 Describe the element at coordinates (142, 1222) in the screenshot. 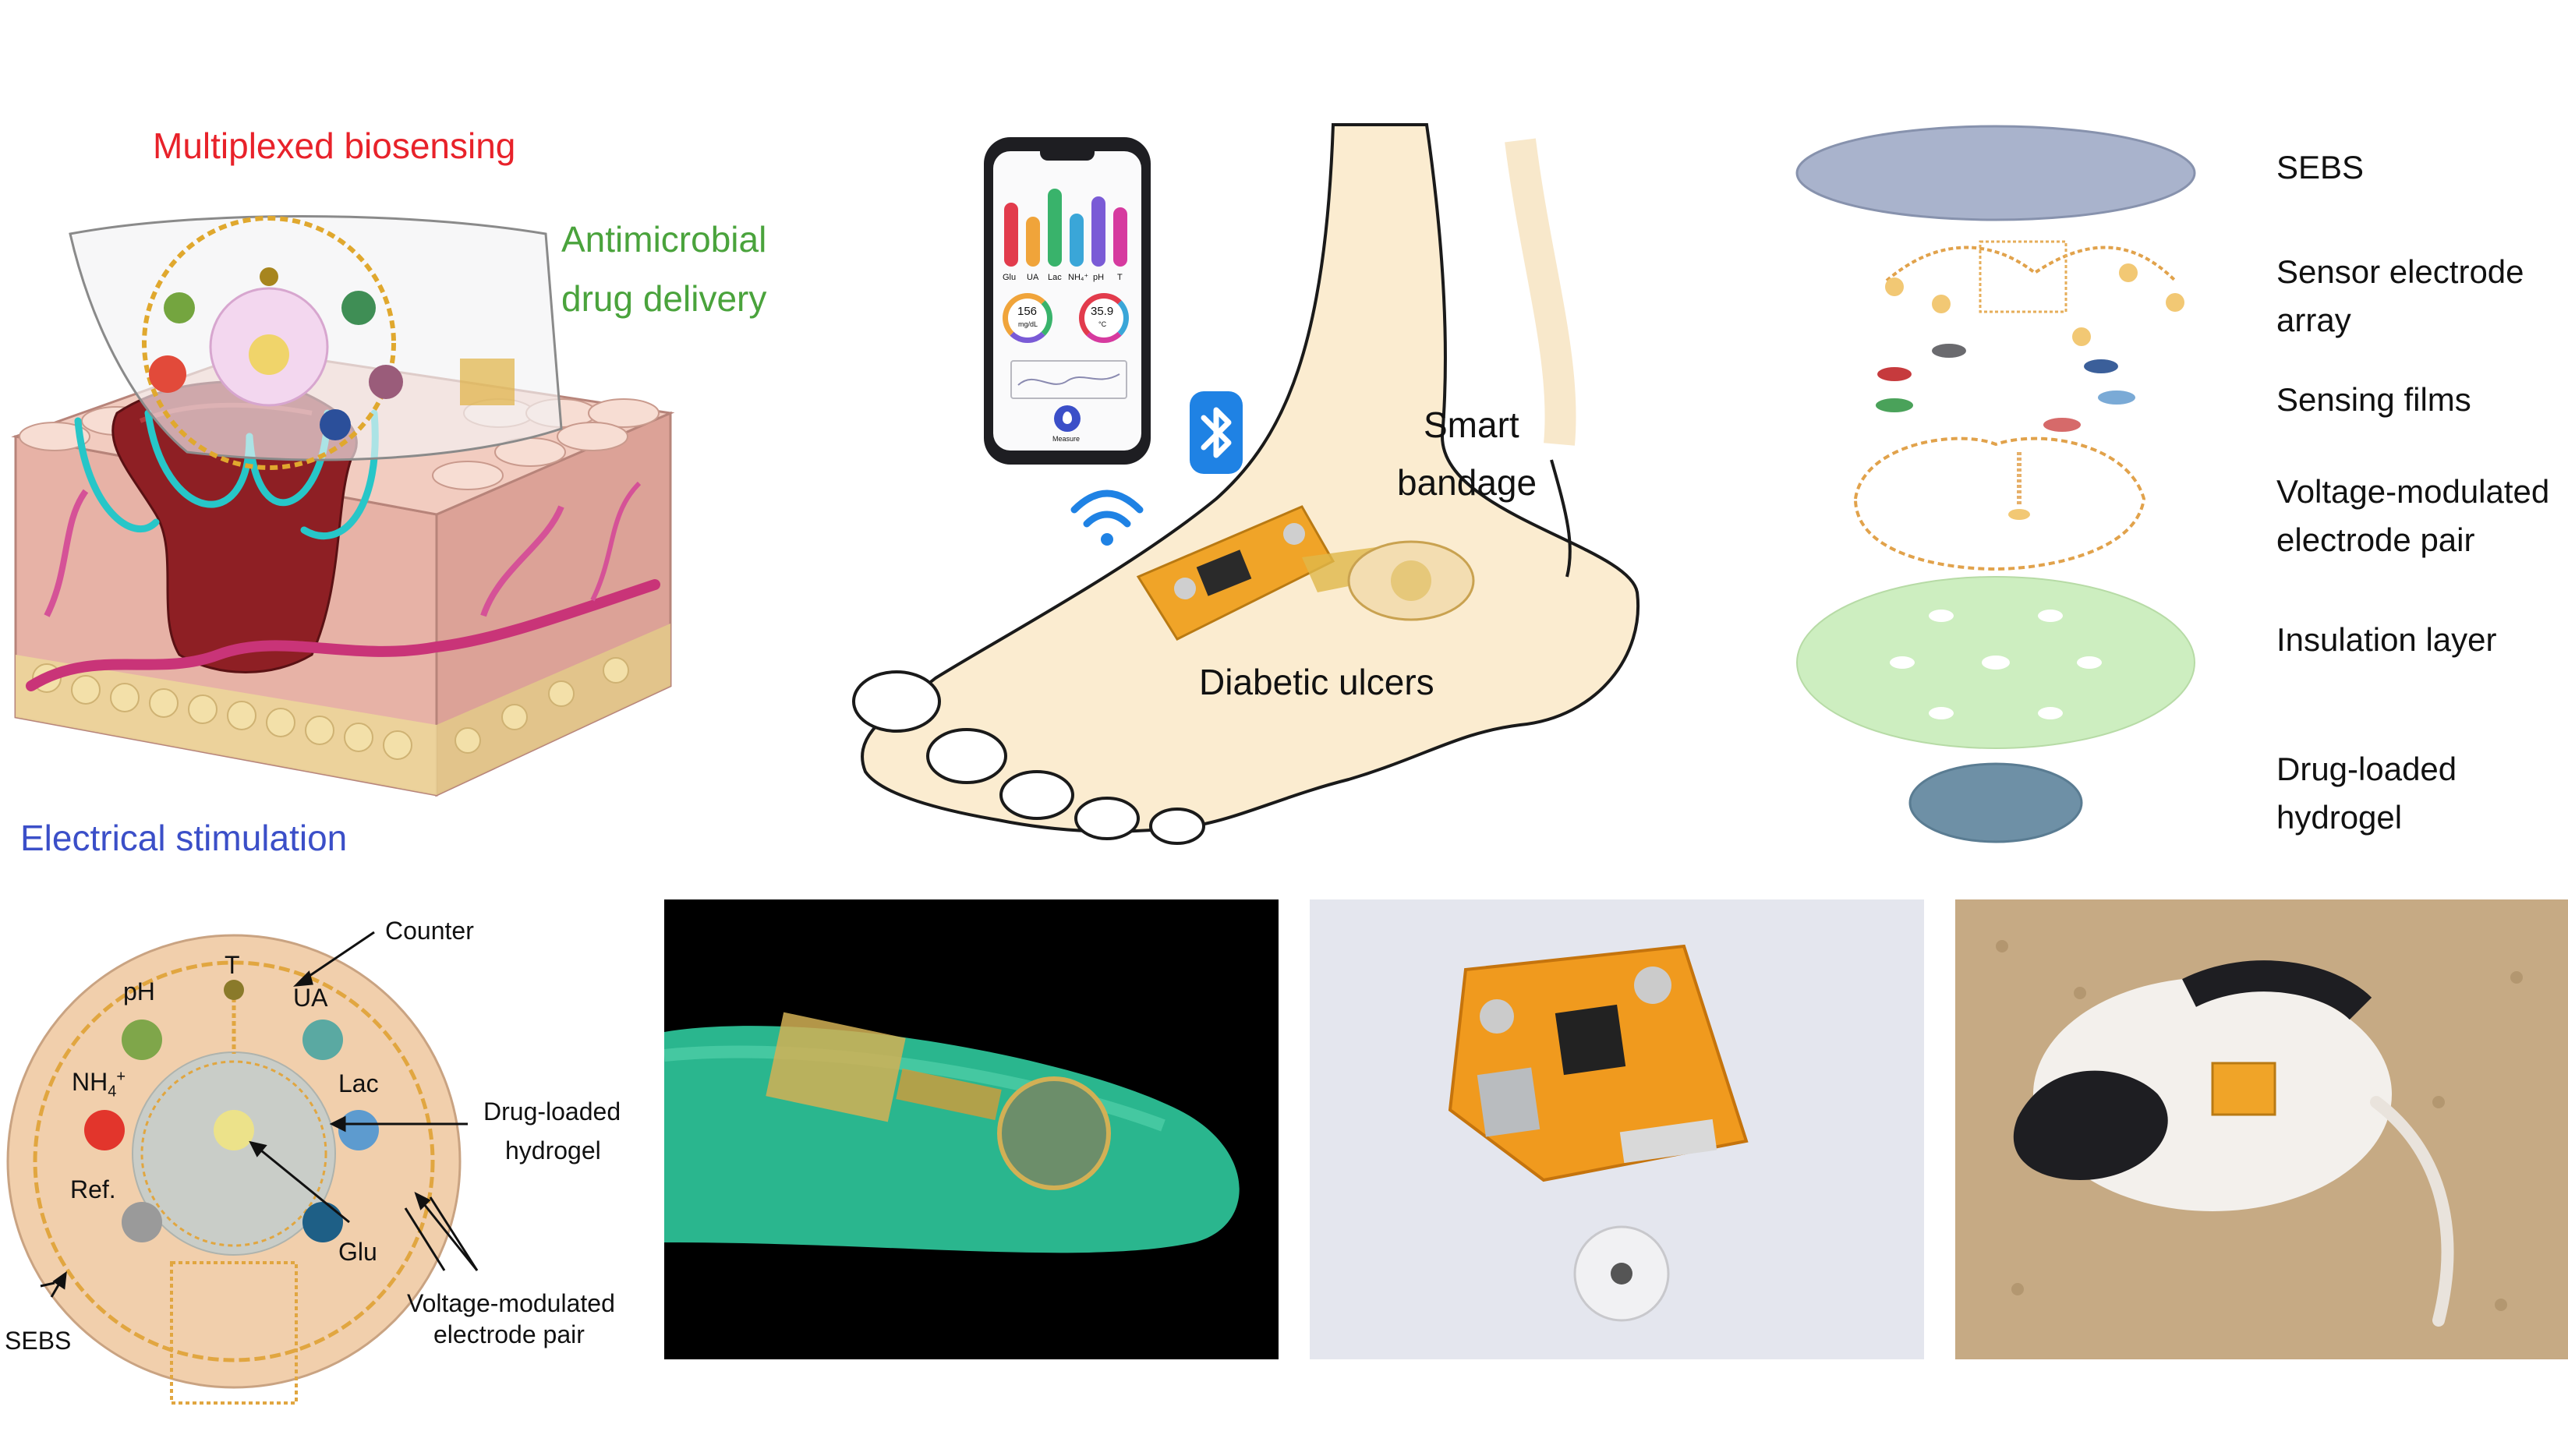

I see `dot-ref` at that location.